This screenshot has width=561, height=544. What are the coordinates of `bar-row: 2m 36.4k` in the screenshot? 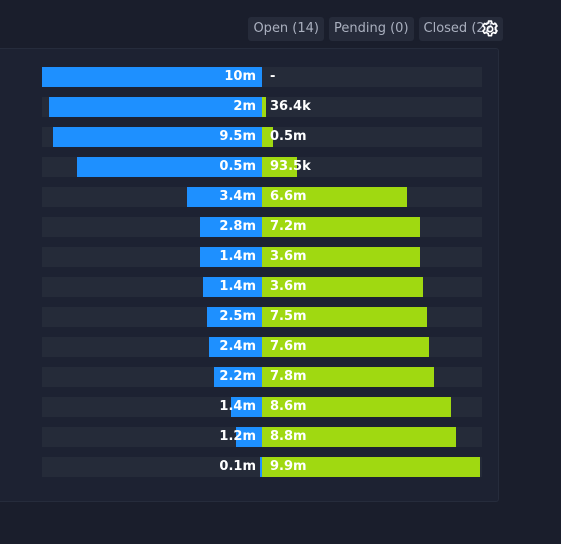 It's located at (262, 107).